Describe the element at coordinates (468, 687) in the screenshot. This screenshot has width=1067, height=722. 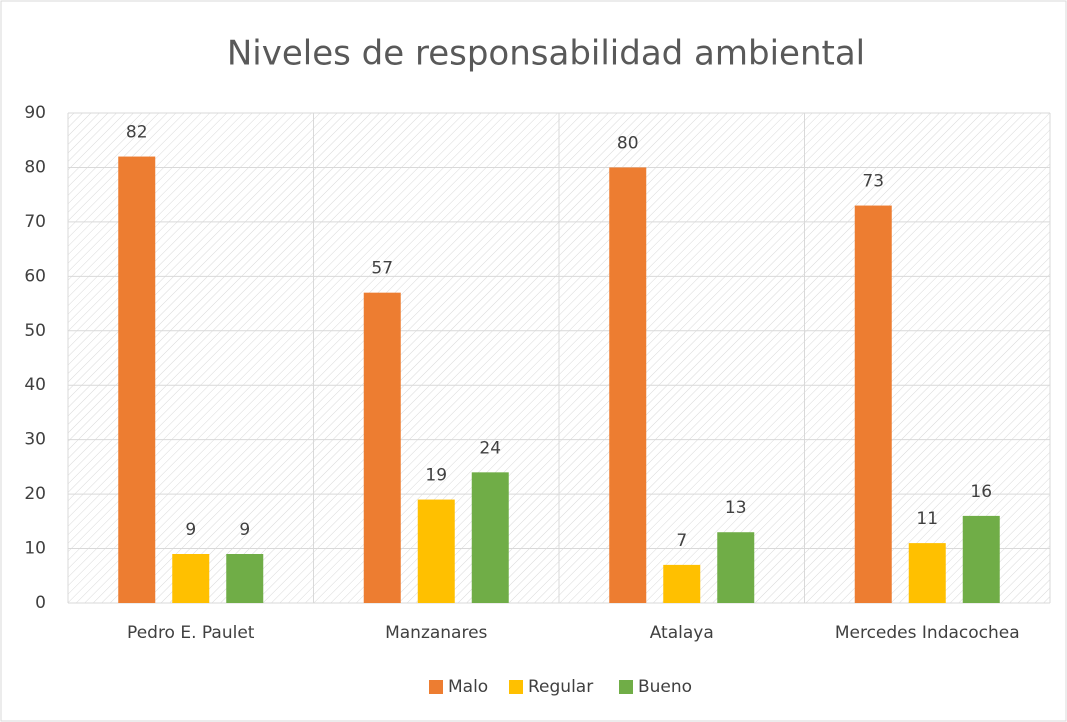
I see `legend-label: Malo` at that location.